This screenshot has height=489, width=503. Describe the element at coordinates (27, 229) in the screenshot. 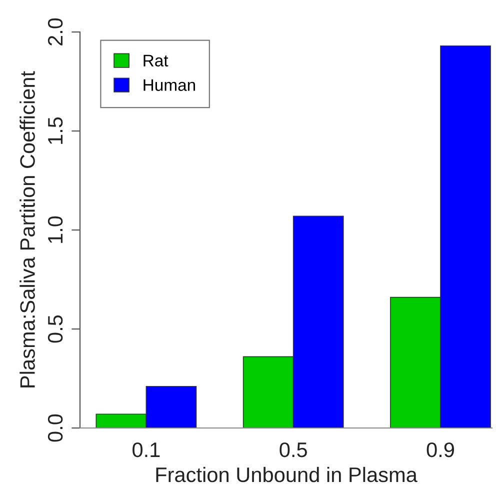

I see `y-axis-title: Plasma:Saliva Partition Coefficient` at that location.